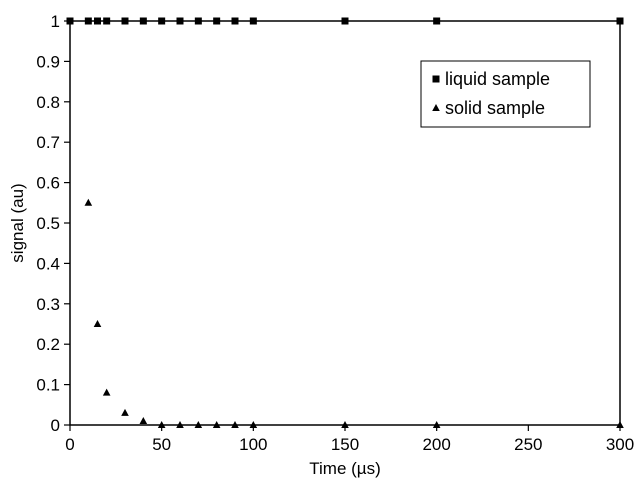 The width and height of the screenshot is (638, 484). Describe the element at coordinates (48, 142) in the screenshot. I see `y-tick-label: 0.7` at that location.